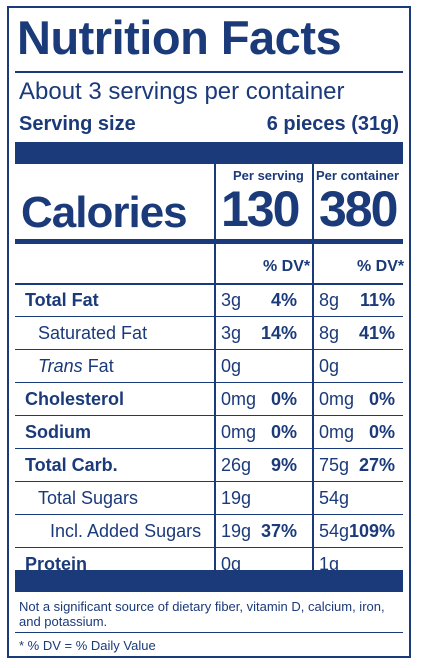  What do you see at coordinates (358, 175) in the screenshot?
I see `per-container-header: Per container` at bounding box center [358, 175].